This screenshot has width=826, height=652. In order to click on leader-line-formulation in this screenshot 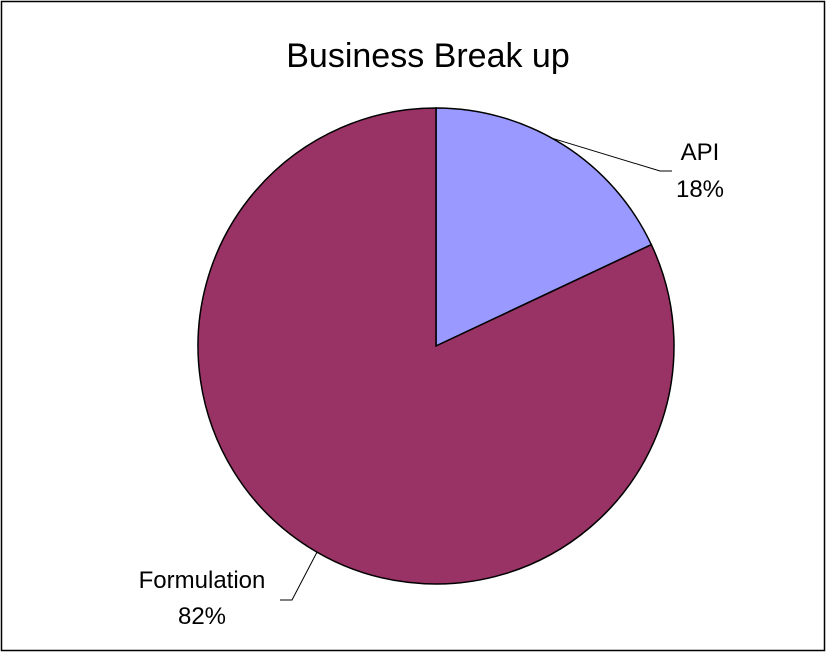, I will do `click(299, 576)`.